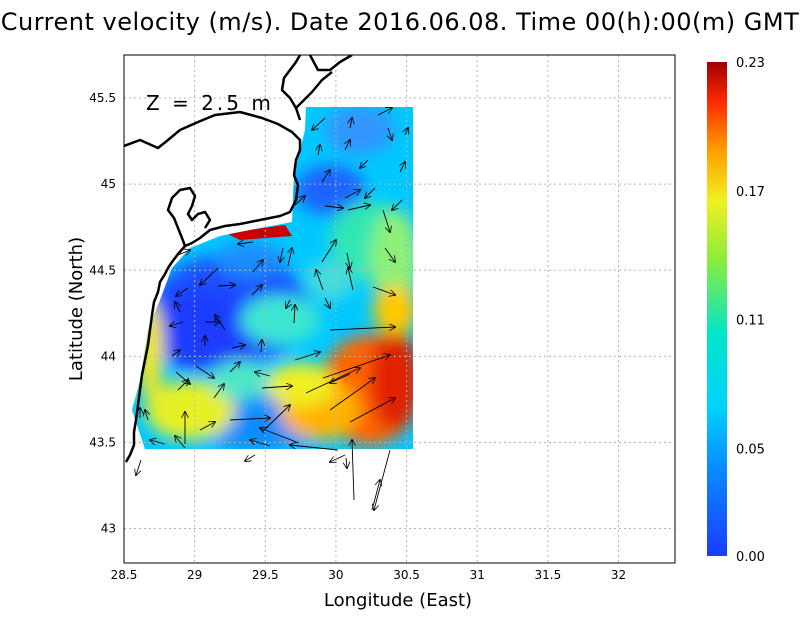 The width and height of the screenshot is (800, 618). What do you see at coordinates (124, 575) in the screenshot?
I see `x-tick-label: 28.5` at bounding box center [124, 575].